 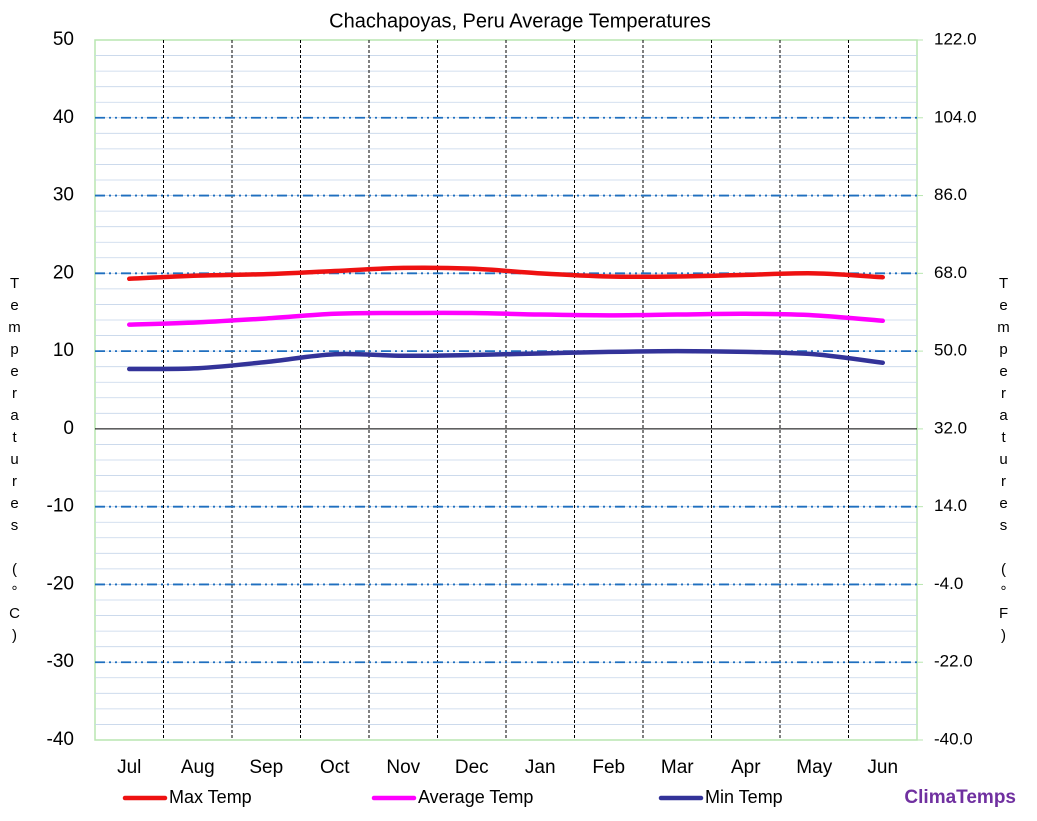 I want to click on y-axis-label: Temperatures (°C), so click(x=14, y=462).